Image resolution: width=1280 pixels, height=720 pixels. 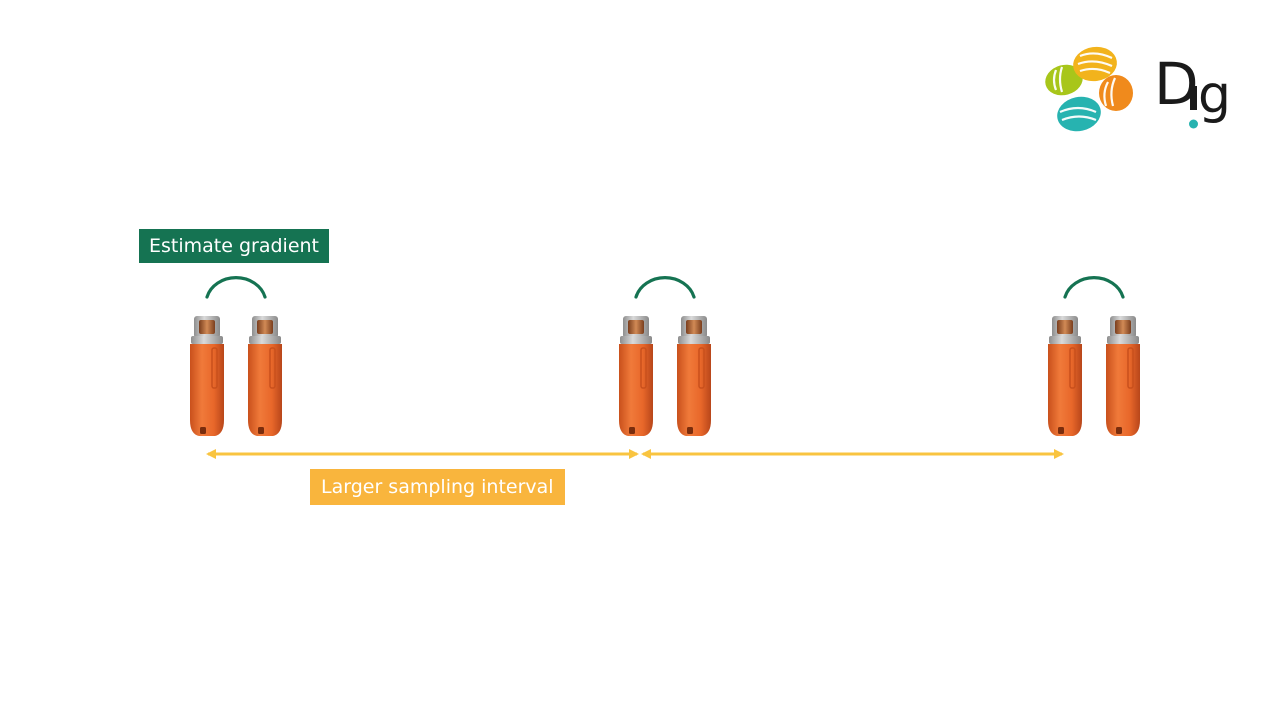 What do you see at coordinates (1065, 376) in the screenshot?
I see `pair-3-sensor-left` at bounding box center [1065, 376].